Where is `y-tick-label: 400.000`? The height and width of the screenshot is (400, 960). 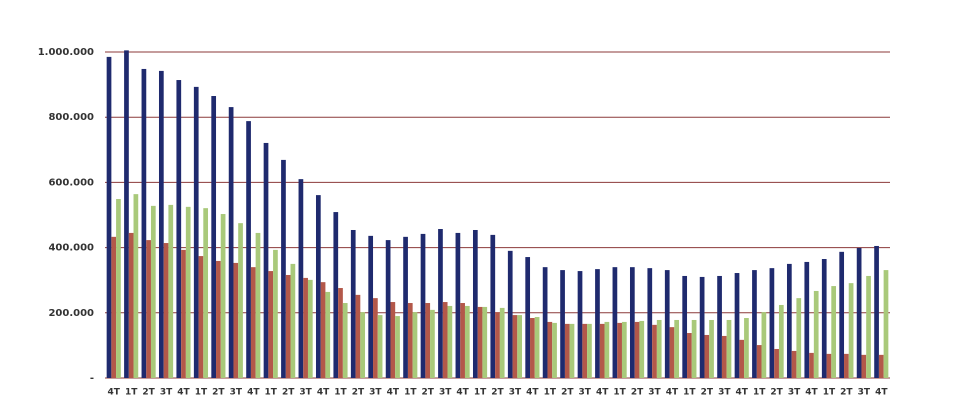
y-tick-label: 400.000 is located at coordinates (71, 248).